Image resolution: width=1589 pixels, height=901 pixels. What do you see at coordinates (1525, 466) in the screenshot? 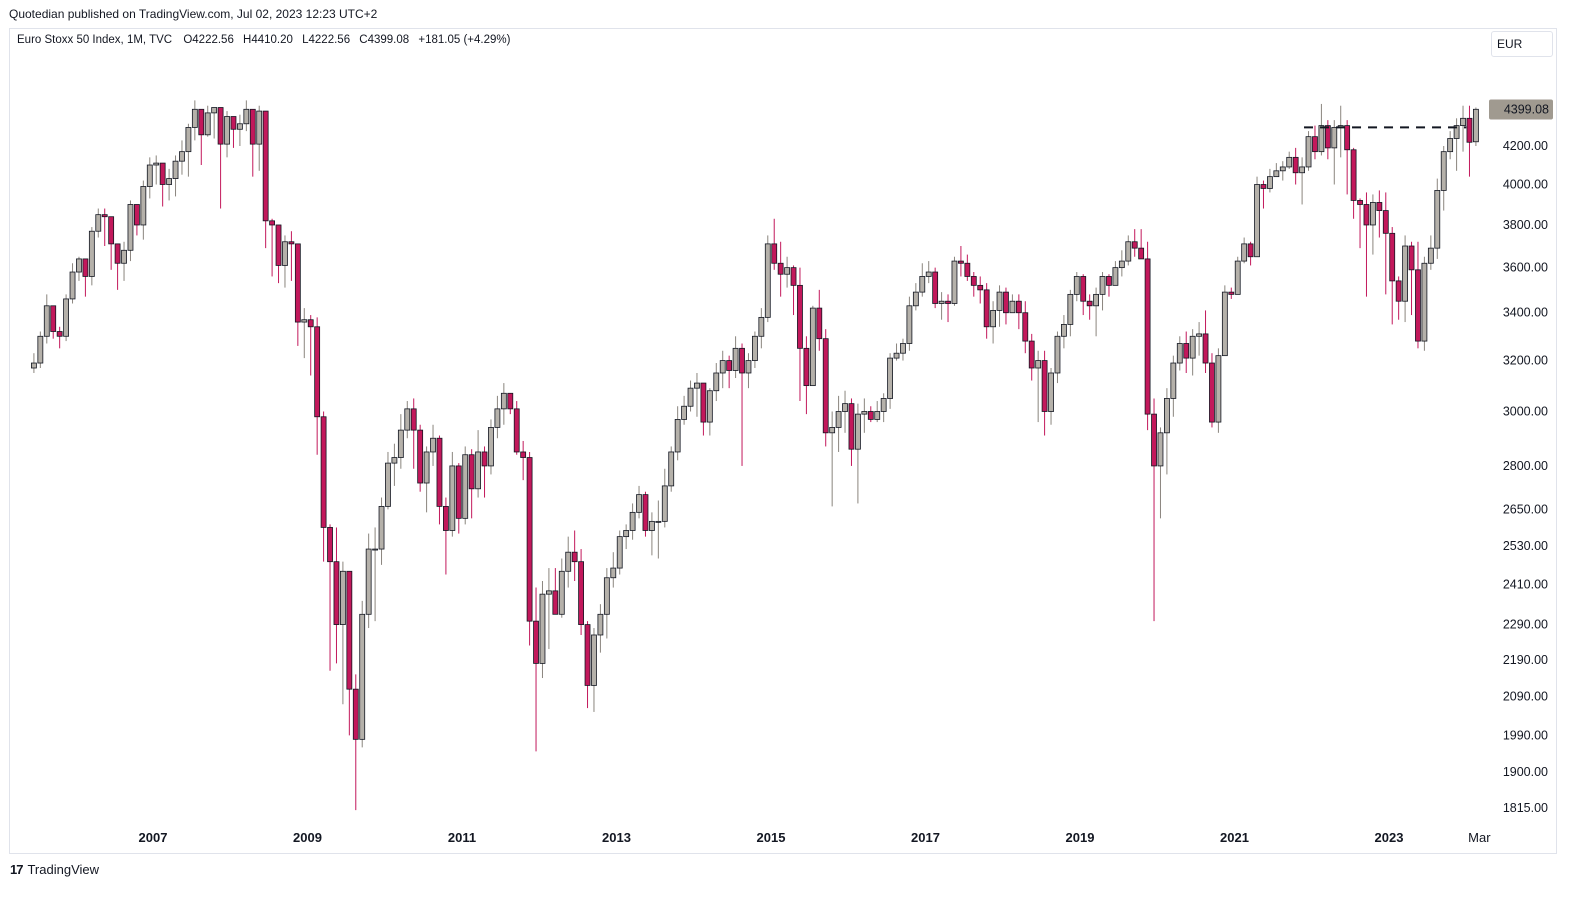
I see `price-tick-label: 2800.00` at bounding box center [1525, 466].